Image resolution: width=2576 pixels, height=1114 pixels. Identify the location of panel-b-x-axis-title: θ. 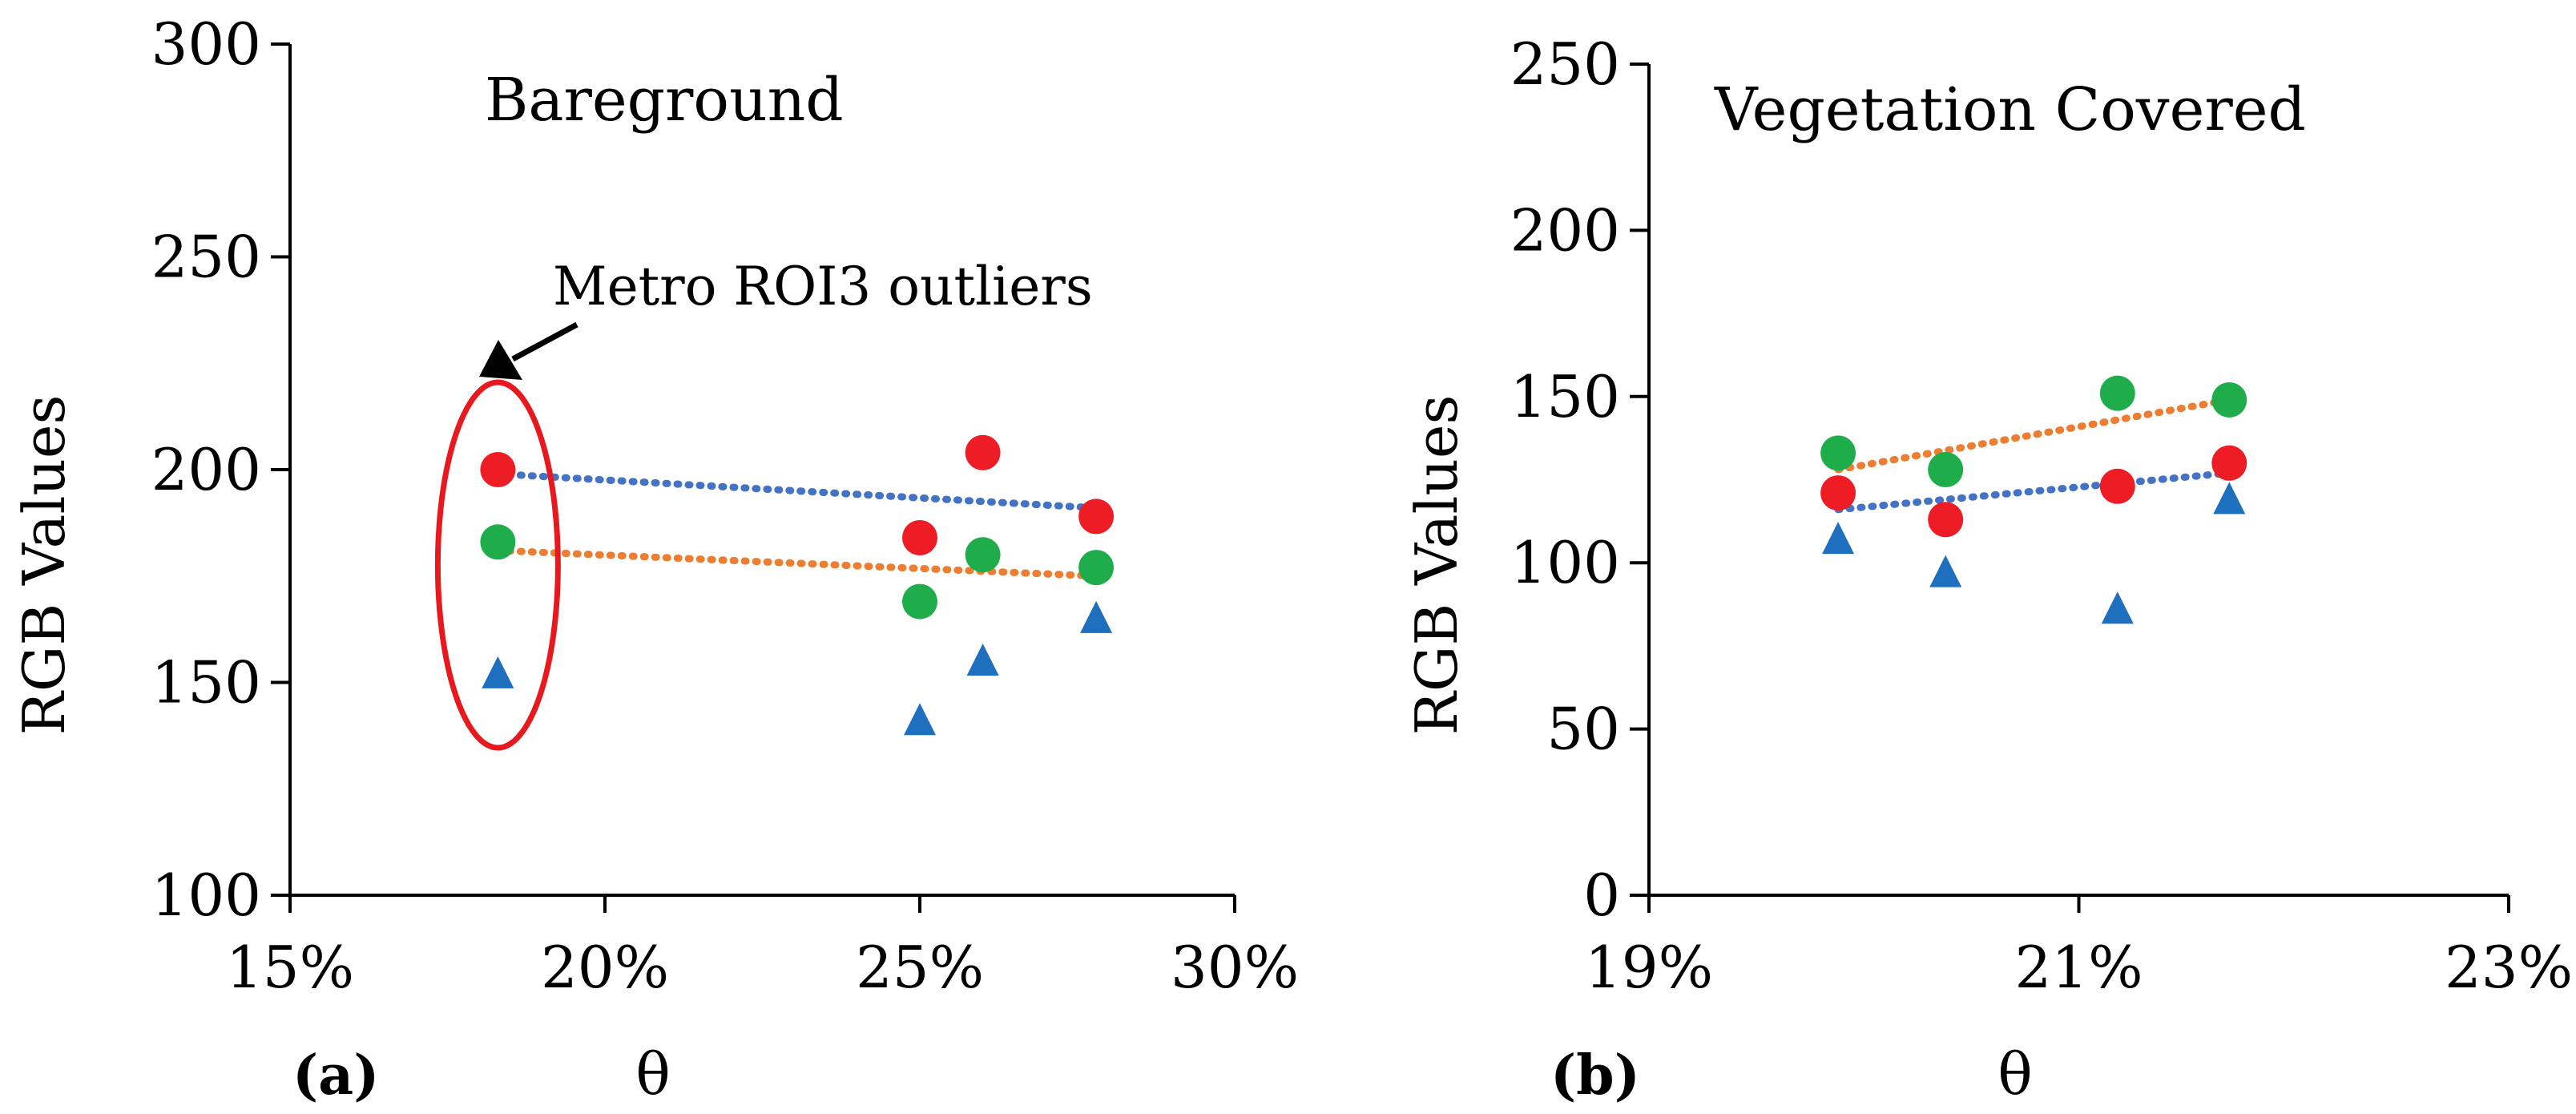
(2015, 1074).